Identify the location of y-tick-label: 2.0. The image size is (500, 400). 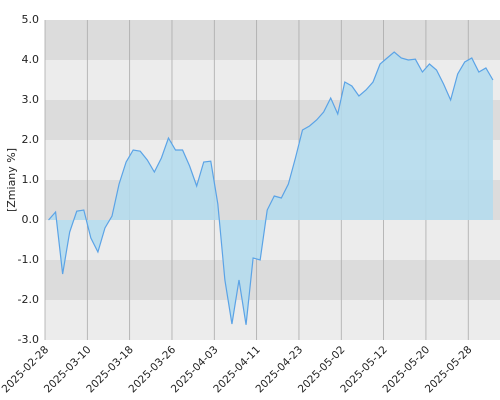
(31, 139).